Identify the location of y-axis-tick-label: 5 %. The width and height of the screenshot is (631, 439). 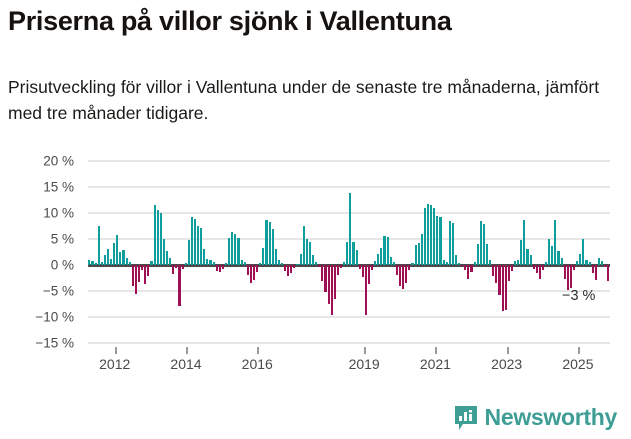
(62, 239).